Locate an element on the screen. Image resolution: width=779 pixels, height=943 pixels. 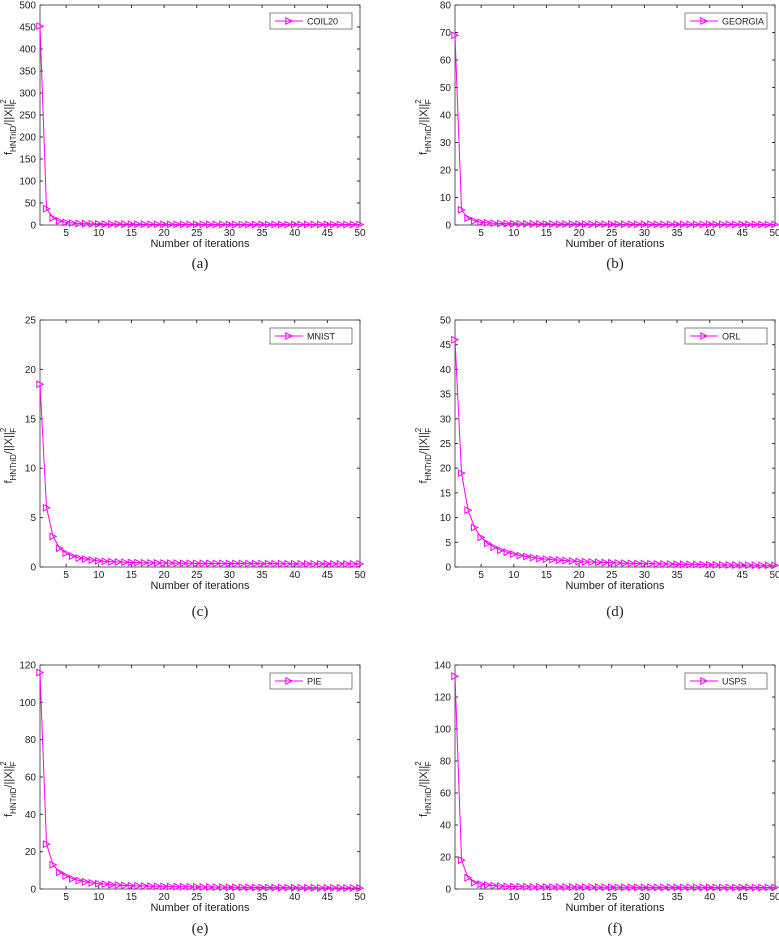
x-tick-label: 15 is located at coordinates (132, 897).